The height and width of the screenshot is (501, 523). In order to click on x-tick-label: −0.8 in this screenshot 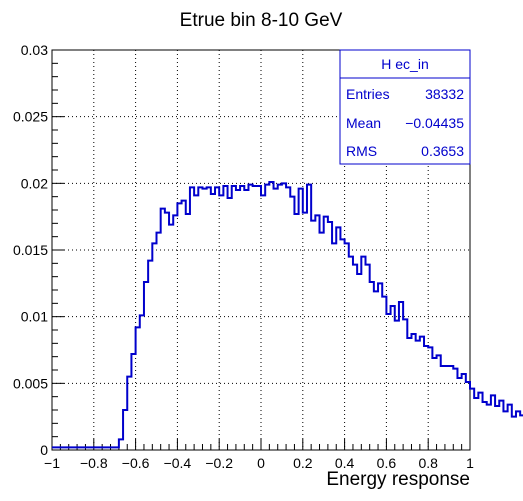, I will do `click(94, 463)`.